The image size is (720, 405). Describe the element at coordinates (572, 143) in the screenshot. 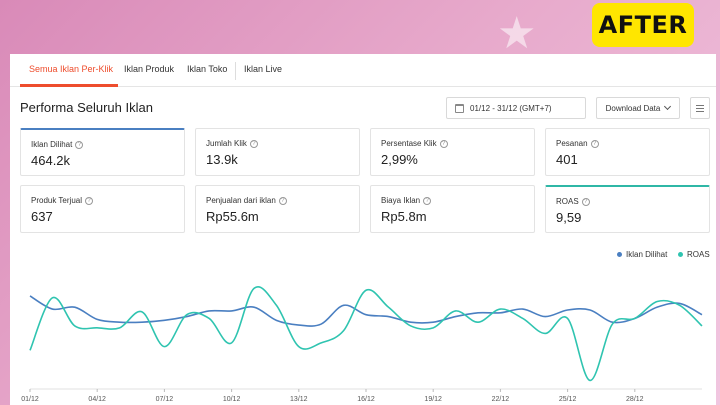

I see `metric-label: Pesanan` at that location.